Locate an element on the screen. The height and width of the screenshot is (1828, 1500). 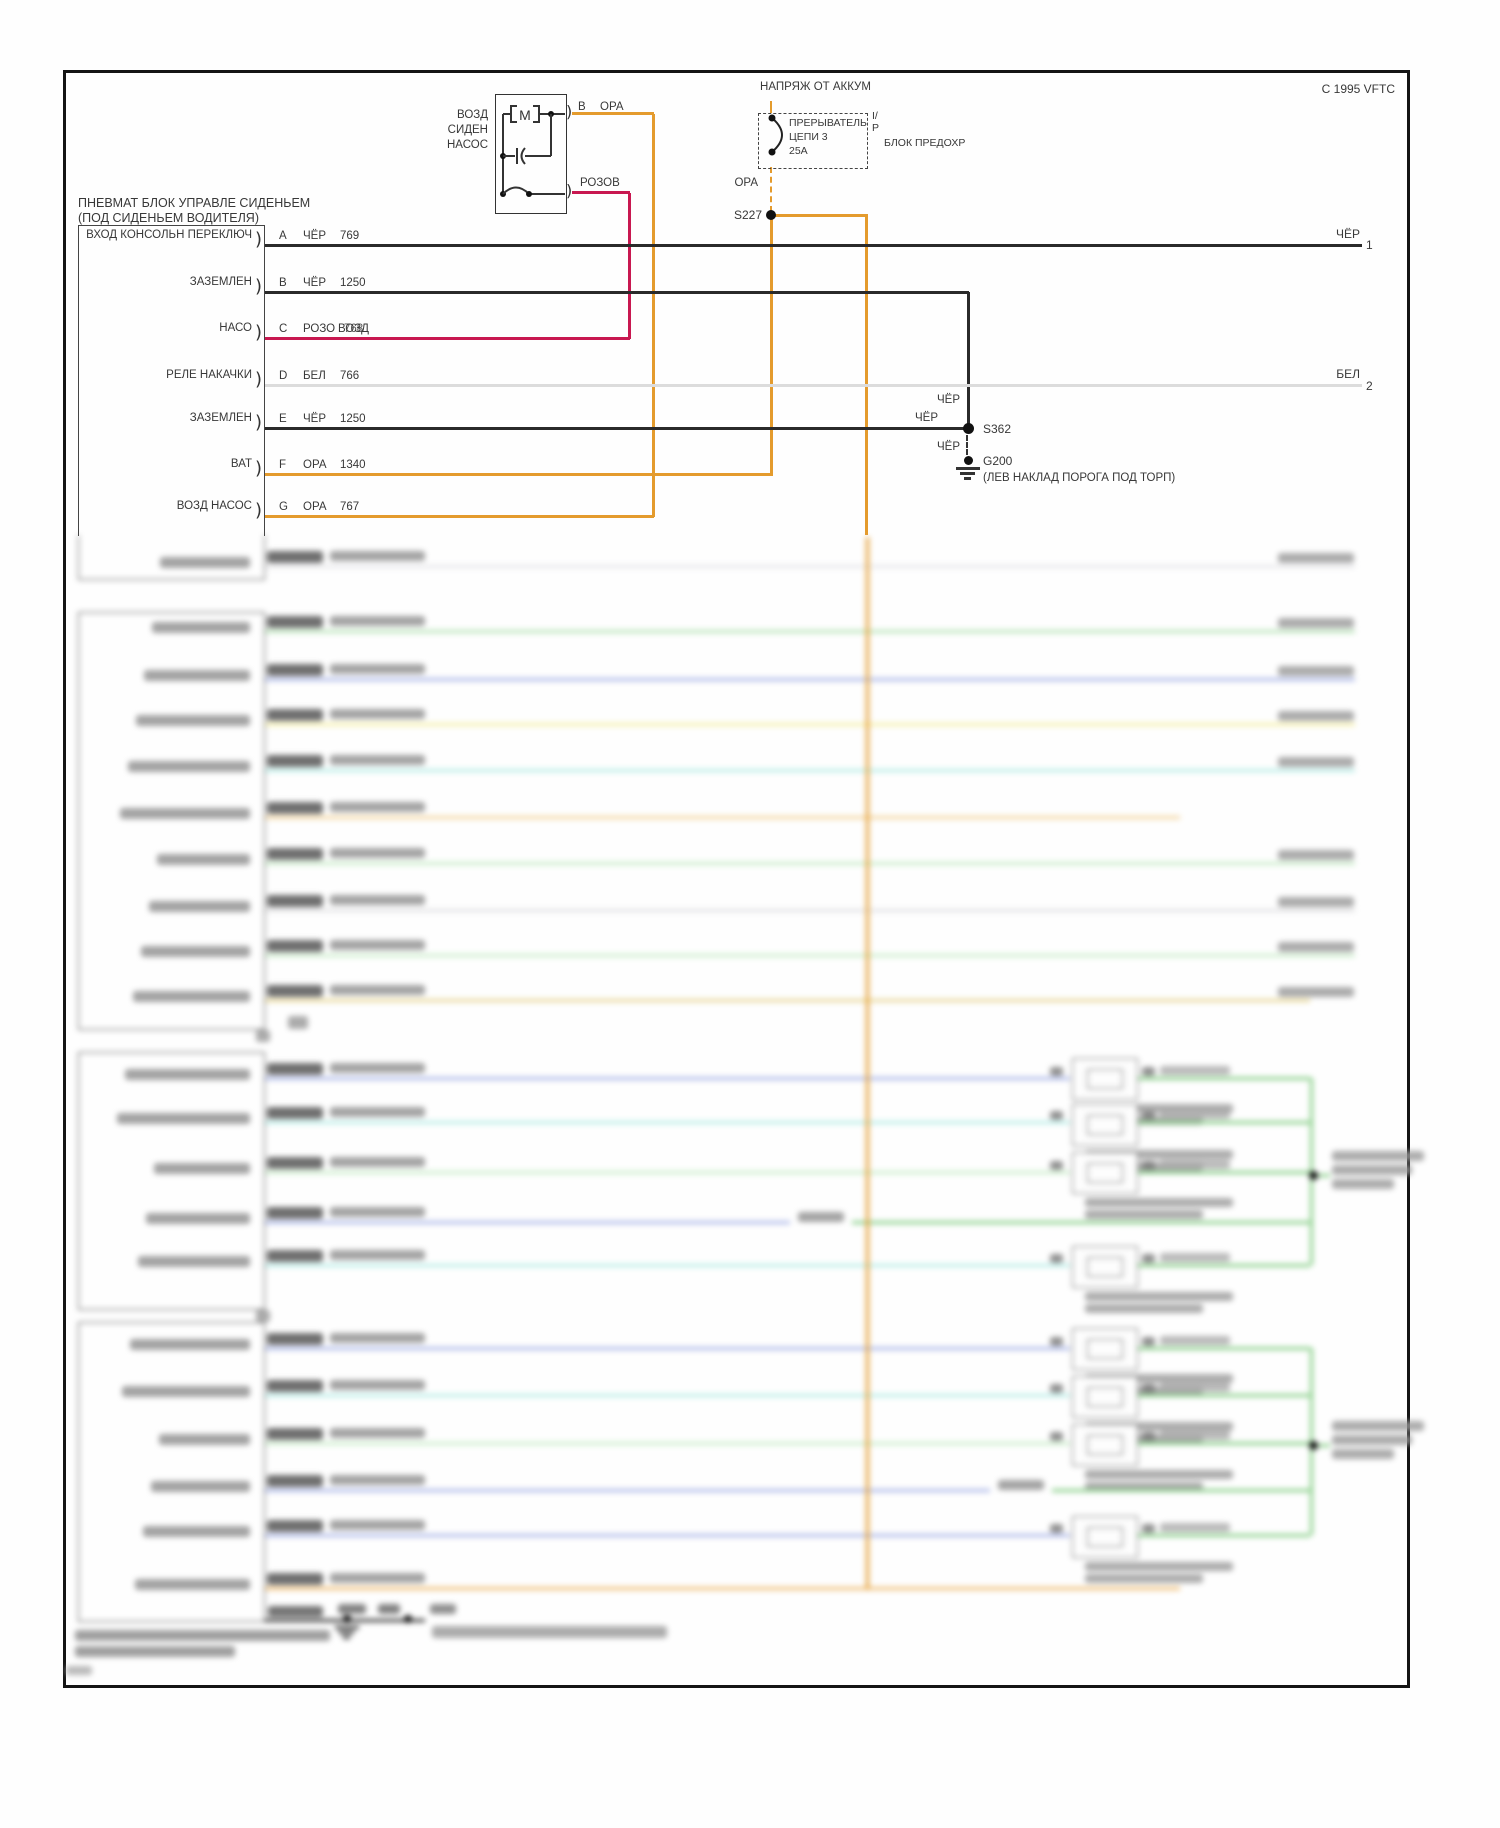
pin-letter: С is located at coordinates (283, 329).